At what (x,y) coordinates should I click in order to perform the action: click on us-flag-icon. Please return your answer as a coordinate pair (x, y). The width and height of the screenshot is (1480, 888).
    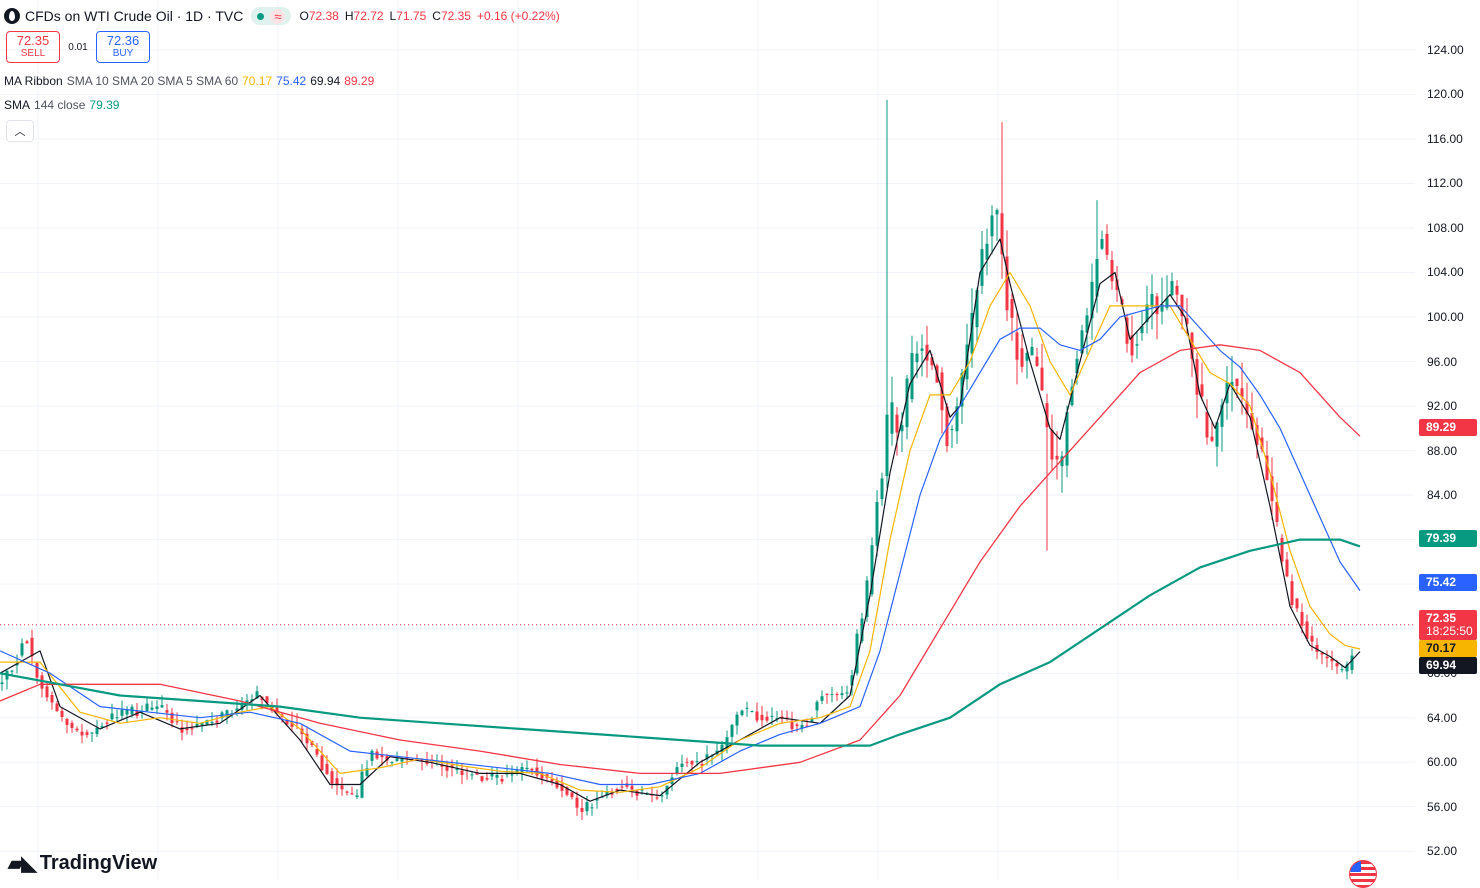
    Looking at the image, I should click on (1363, 874).